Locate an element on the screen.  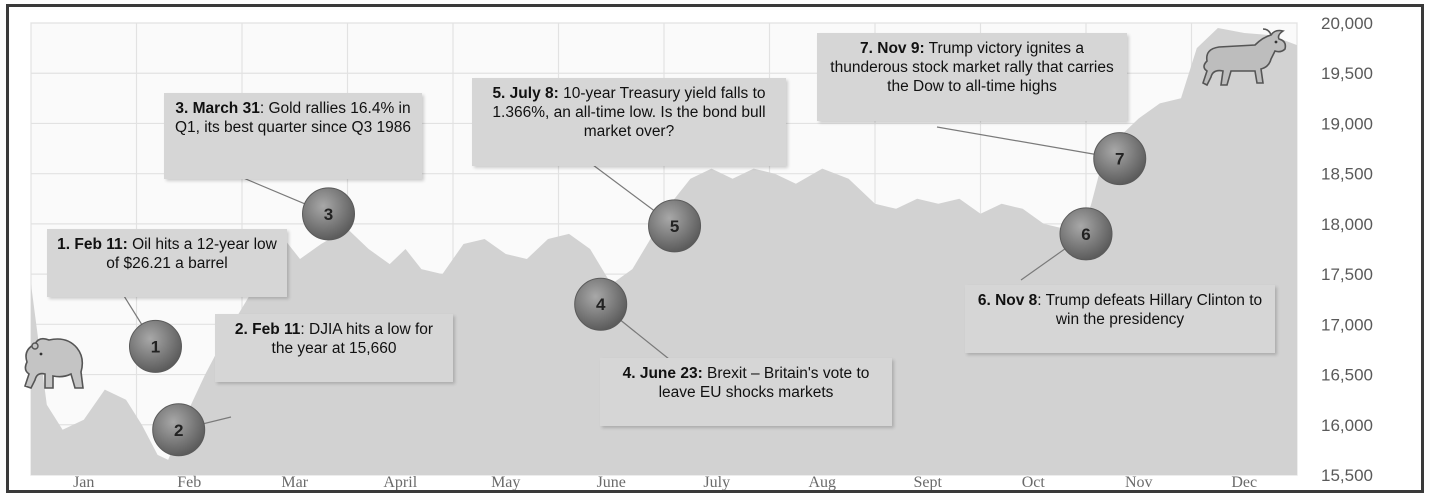
y-tick-label: 16,000 is located at coordinates (1347, 425).